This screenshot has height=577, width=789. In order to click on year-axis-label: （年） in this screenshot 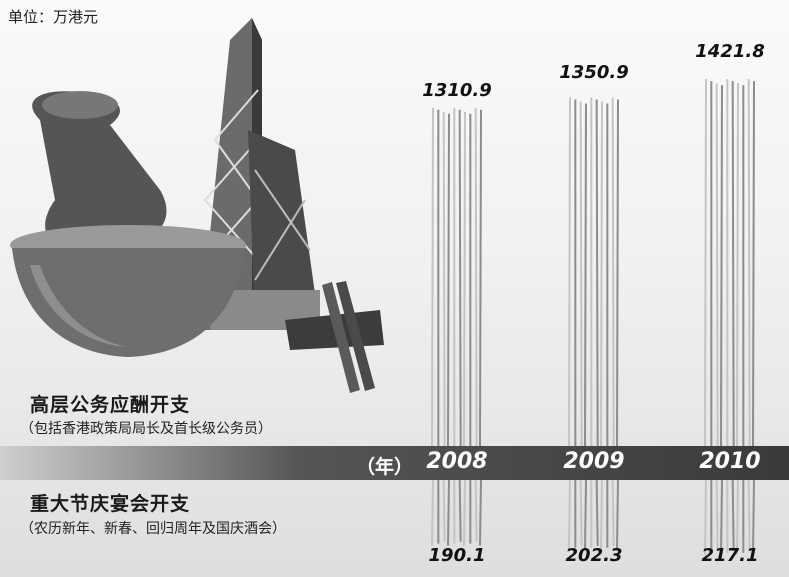, I will do `click(385, 467)`.